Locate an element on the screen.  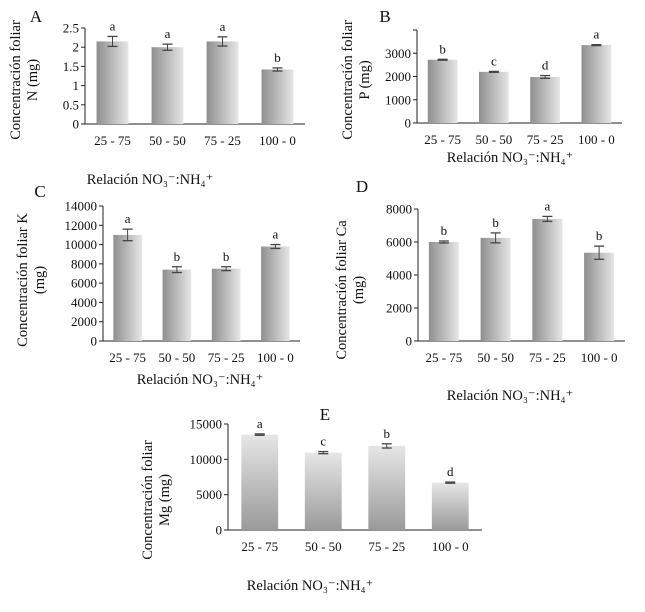
y-axis-label: N (mg) is located at coordinates (33, 80).